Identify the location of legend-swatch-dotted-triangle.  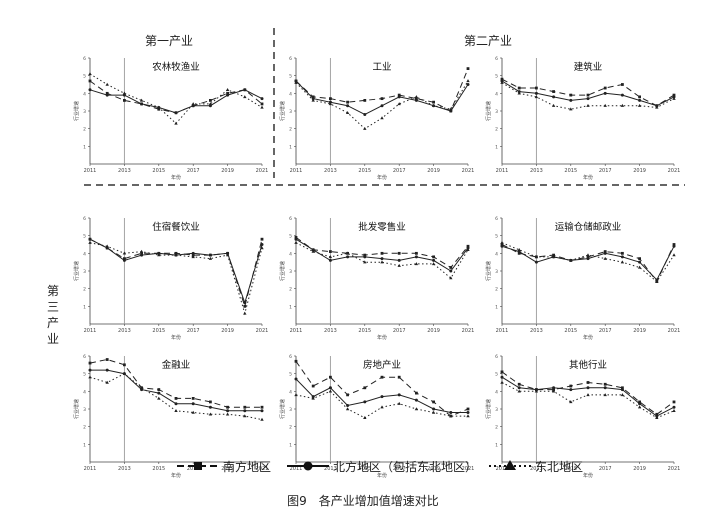
(510, 465).